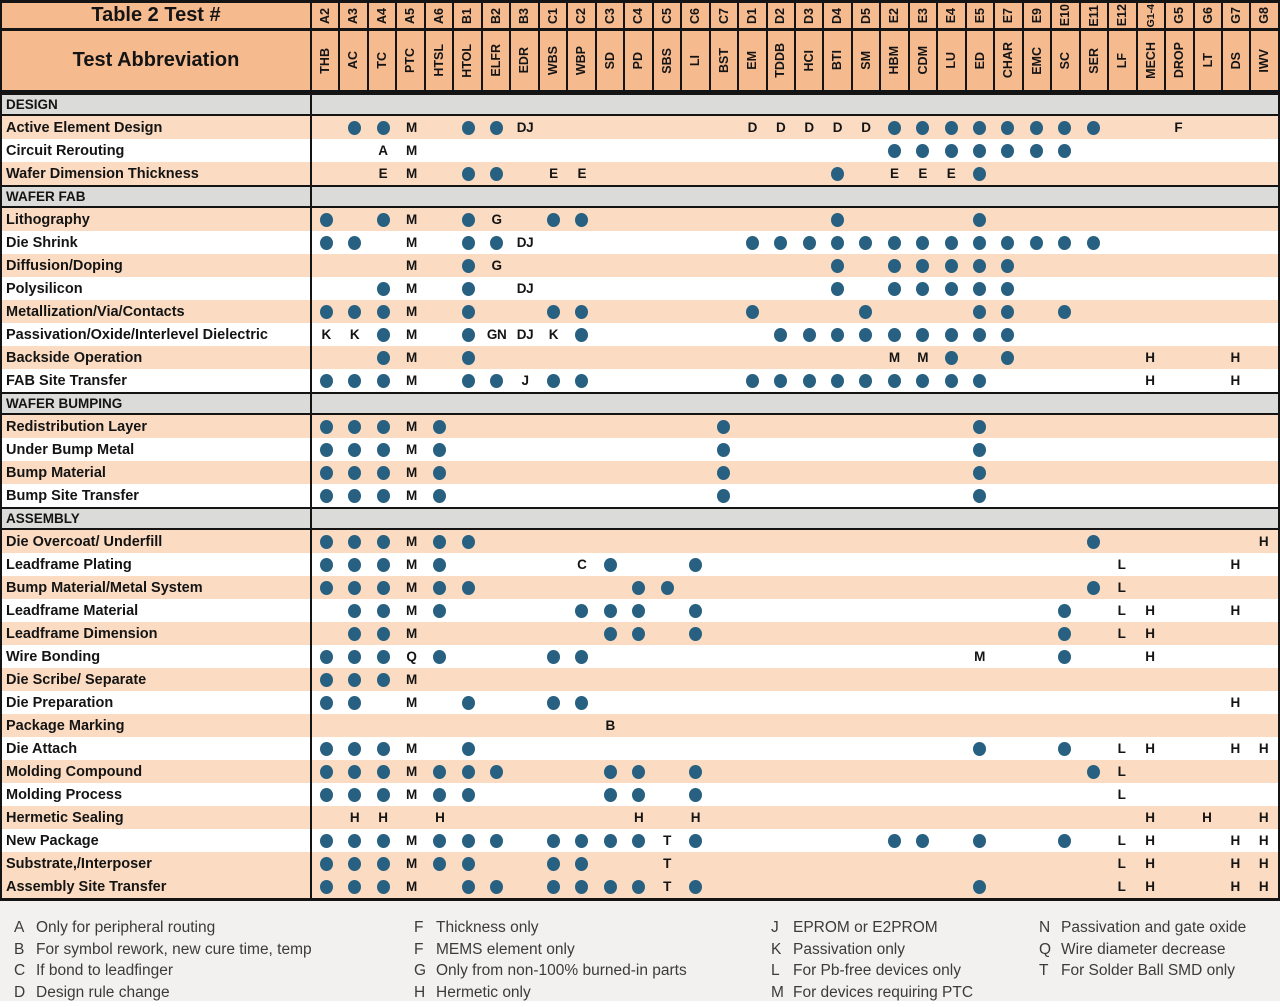 The height and width of the screenshot is (1007, 1280). I want to click on matrix-cell-A5: M, so click(411, 702).